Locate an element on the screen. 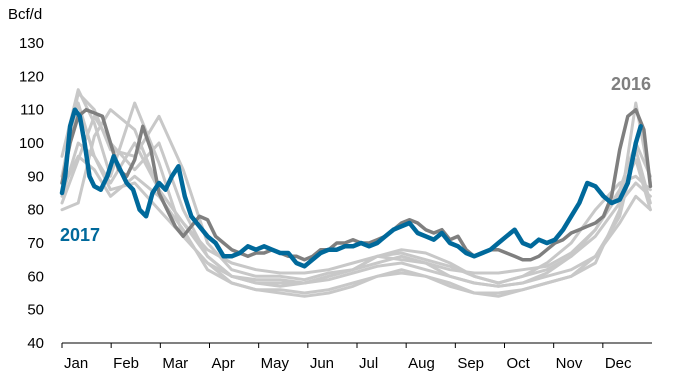 The height and width of the screenshot is (376, 676). x-tick-label: Aug is located at coordinates (421, 363).